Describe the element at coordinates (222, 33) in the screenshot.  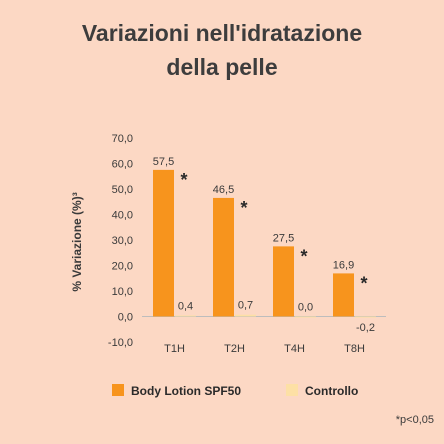
I see `chart-title-line-1: Variazioni nell'idratazione` at that location.